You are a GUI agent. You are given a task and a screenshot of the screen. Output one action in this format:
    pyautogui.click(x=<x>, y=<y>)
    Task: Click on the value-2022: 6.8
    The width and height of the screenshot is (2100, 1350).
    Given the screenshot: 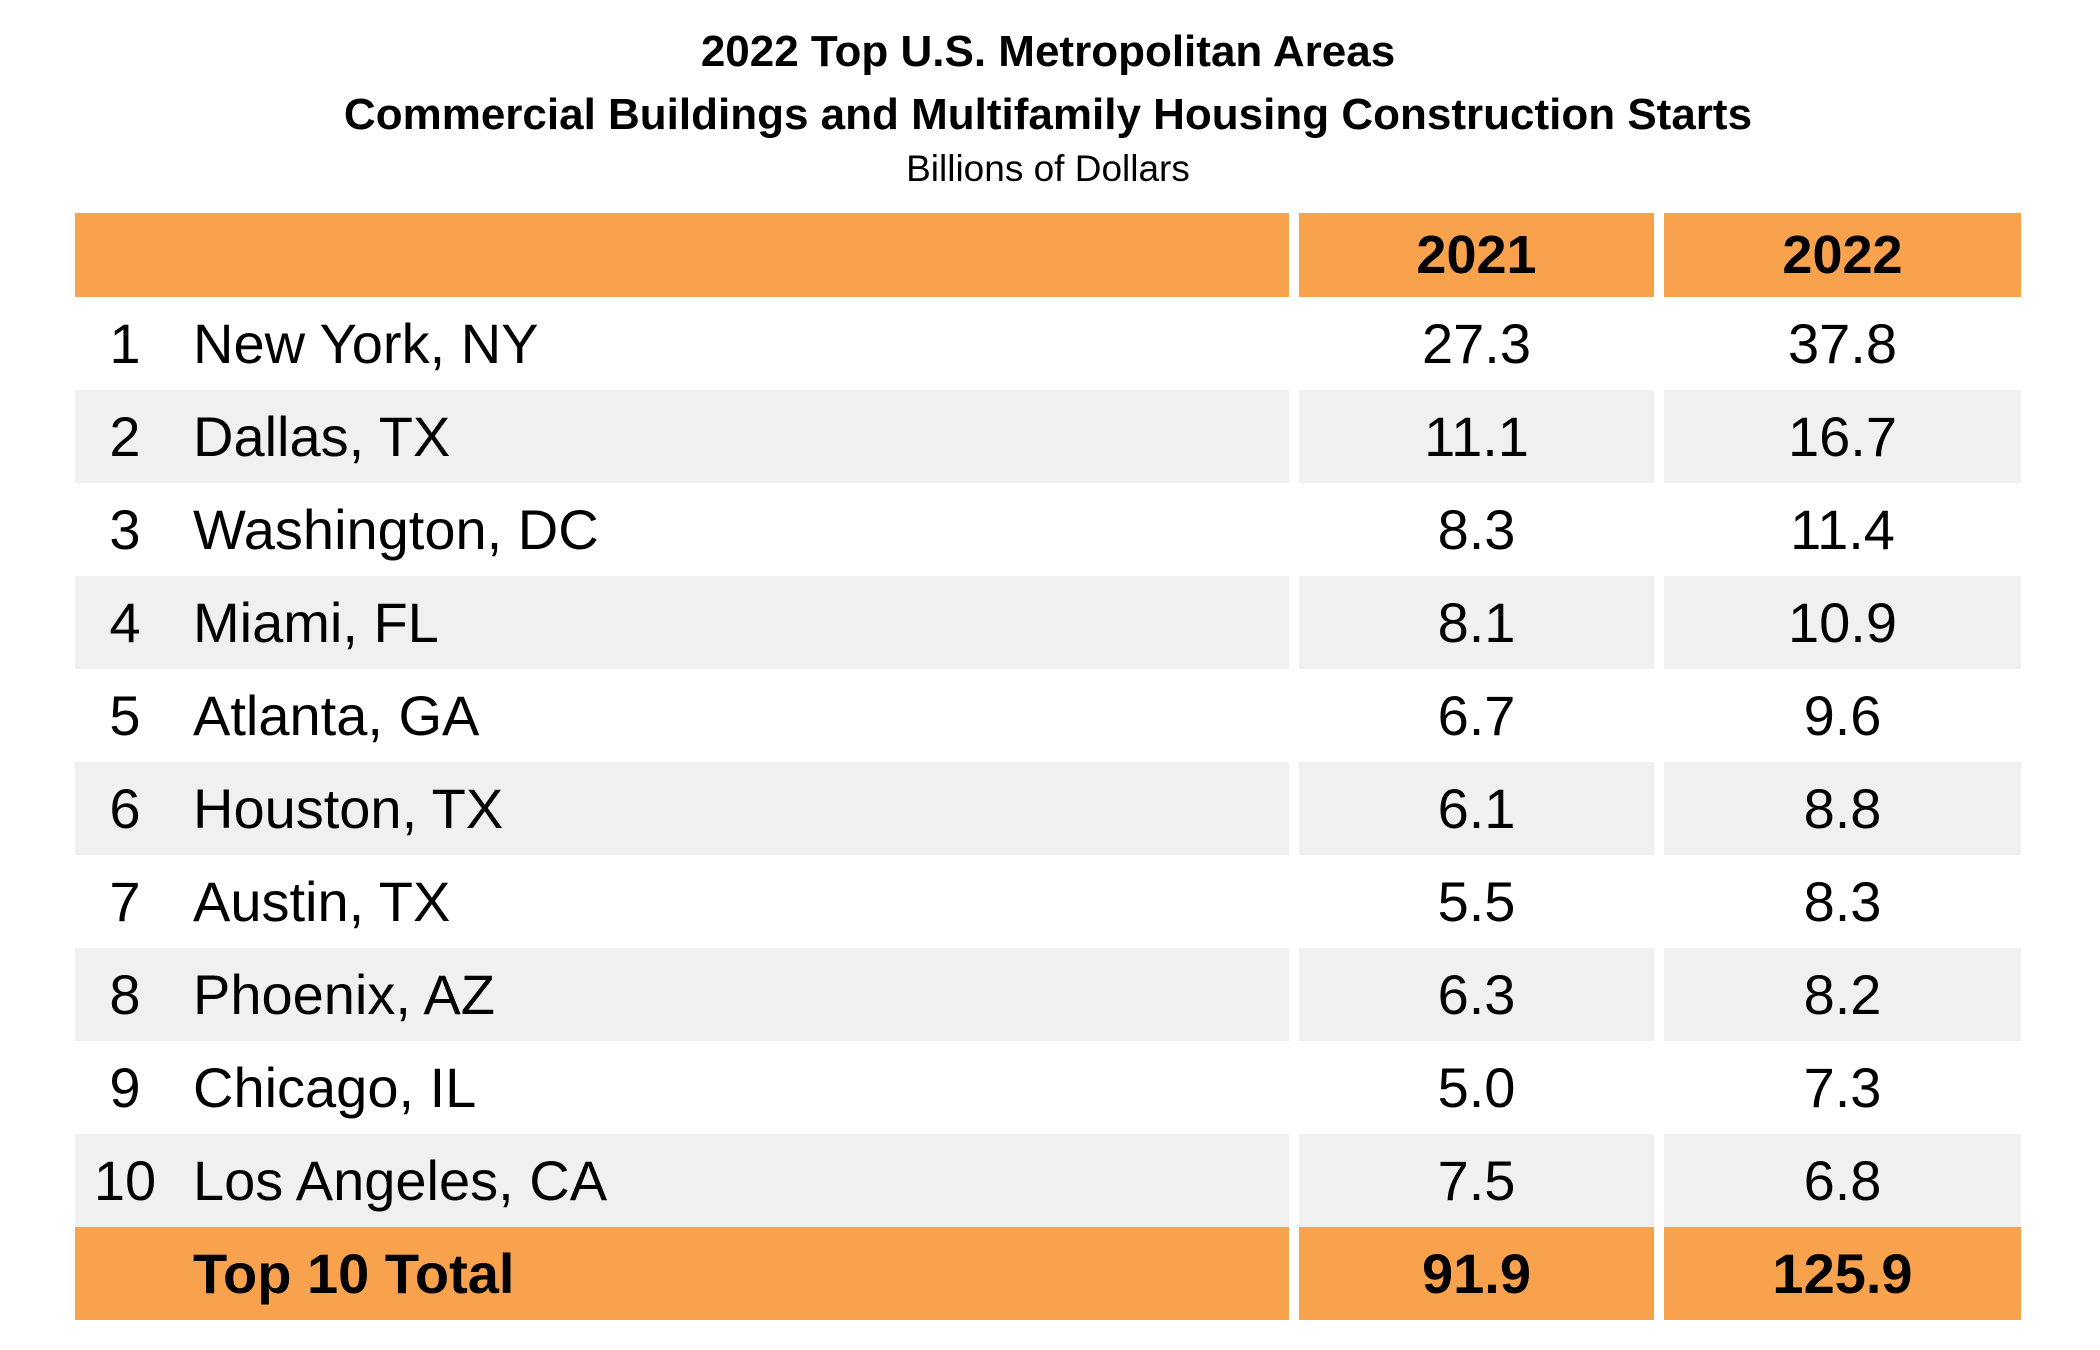 What is the action you would take?
    pyautogui.click(x=1842, y=1180)
    